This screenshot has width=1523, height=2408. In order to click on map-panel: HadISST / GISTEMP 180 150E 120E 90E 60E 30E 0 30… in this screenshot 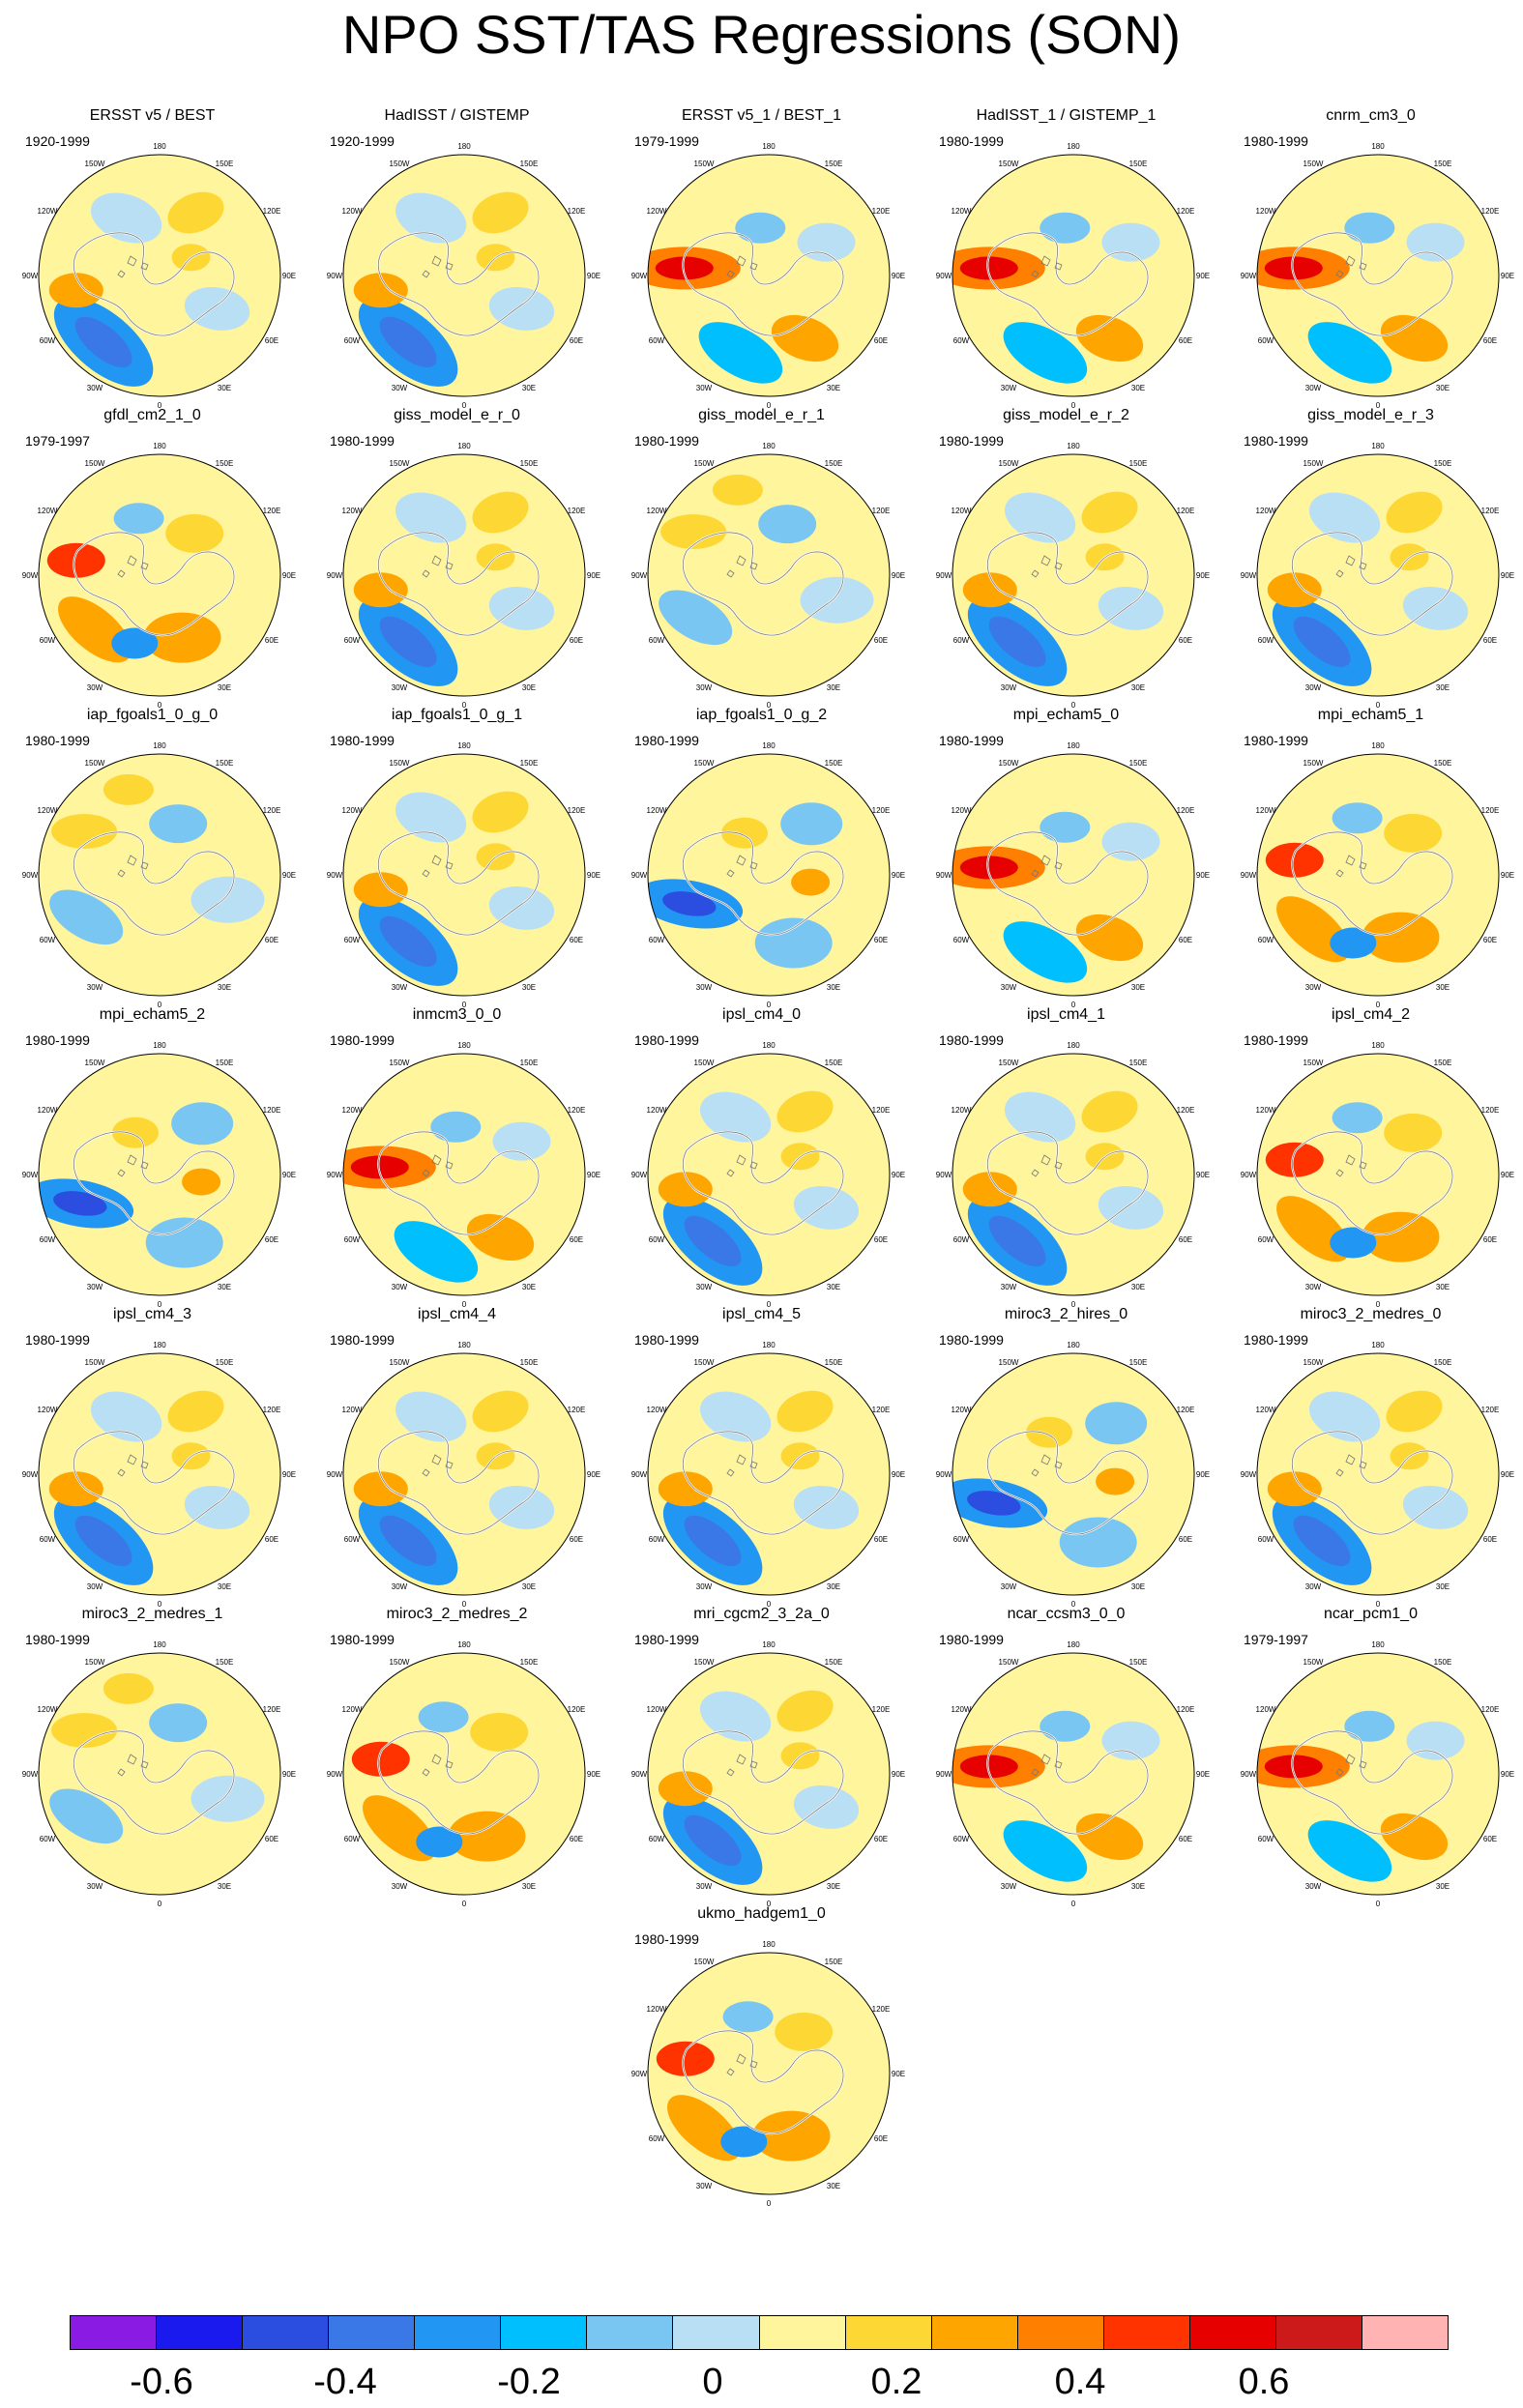, I will do `click(457, 261)`.